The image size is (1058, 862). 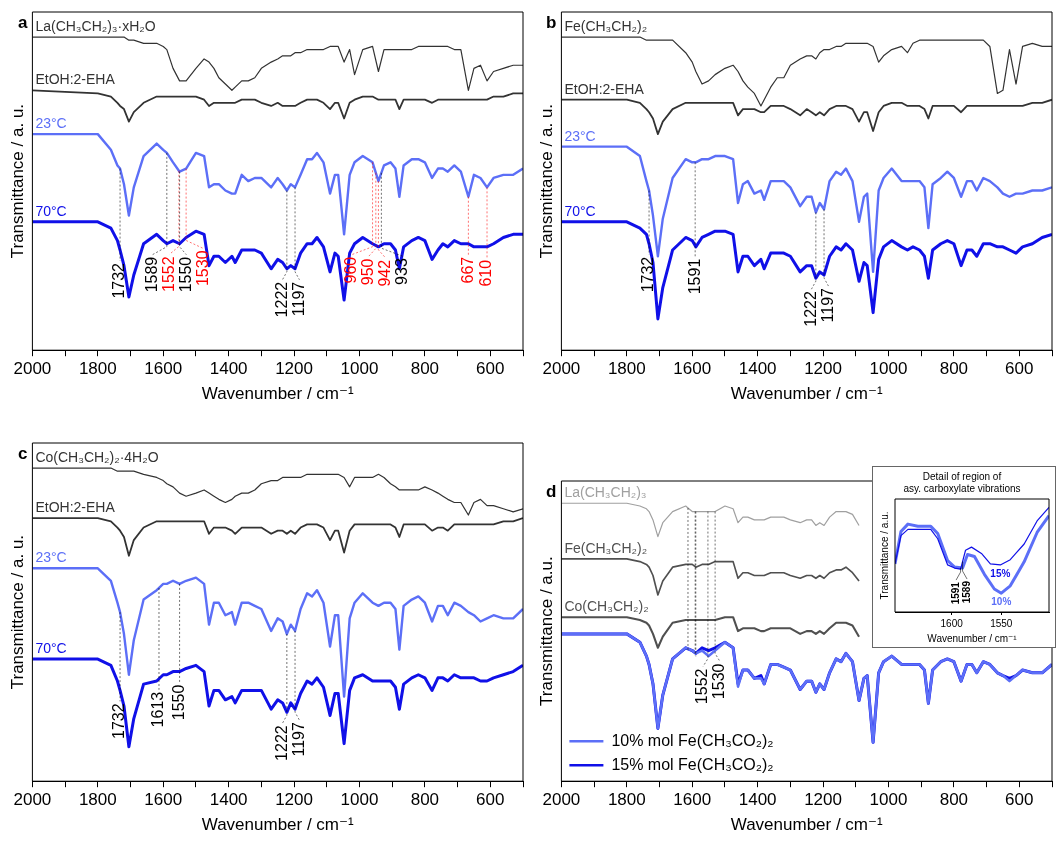 I want to click on ref-line-label: 610, so click(x=486, y=273).